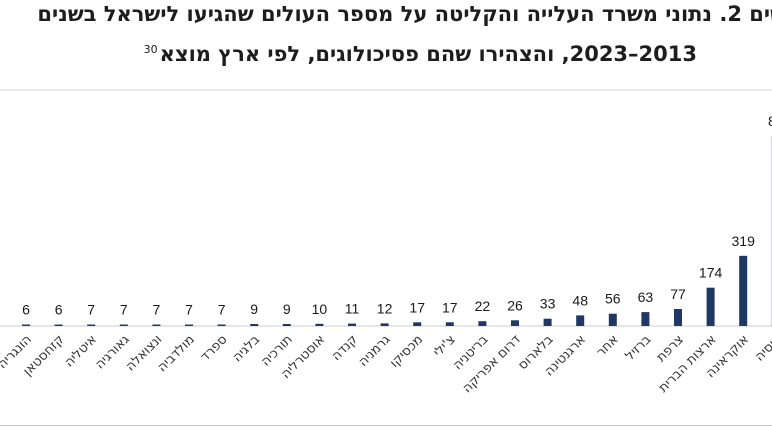 The height and width of the screenshot is (434, 772). Describe the element at coordinates (406, 351) in the screenshot. I see `category-label-12: מכסיקו` at that location.